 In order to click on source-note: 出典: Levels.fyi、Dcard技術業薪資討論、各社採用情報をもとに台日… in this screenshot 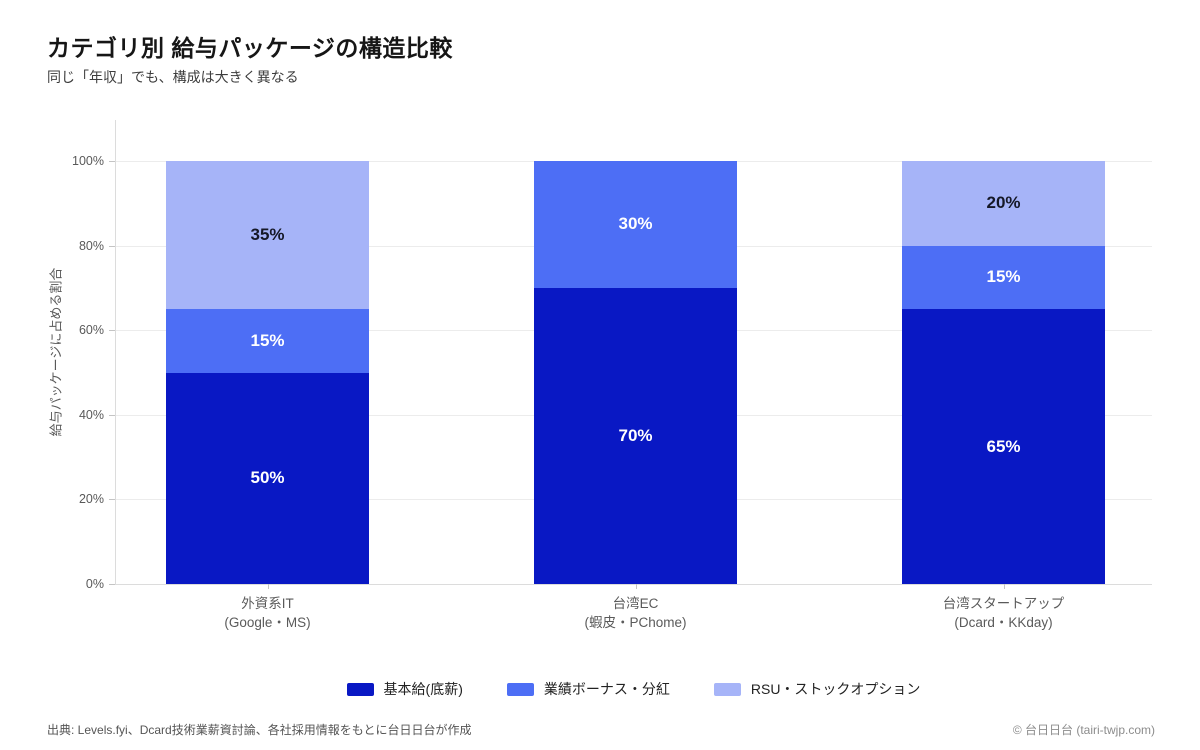, I will do `click(259, 730)`.